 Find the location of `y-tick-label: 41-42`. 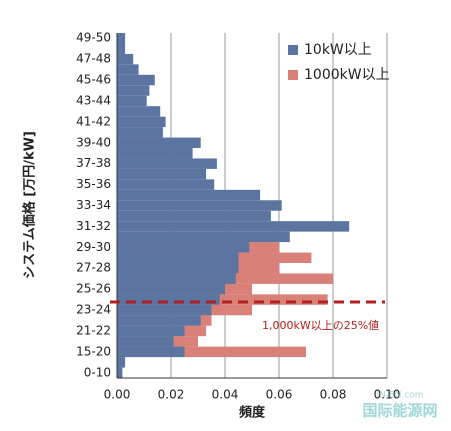

y-tick-label: 41-42 is located at coordinates (93, 121).